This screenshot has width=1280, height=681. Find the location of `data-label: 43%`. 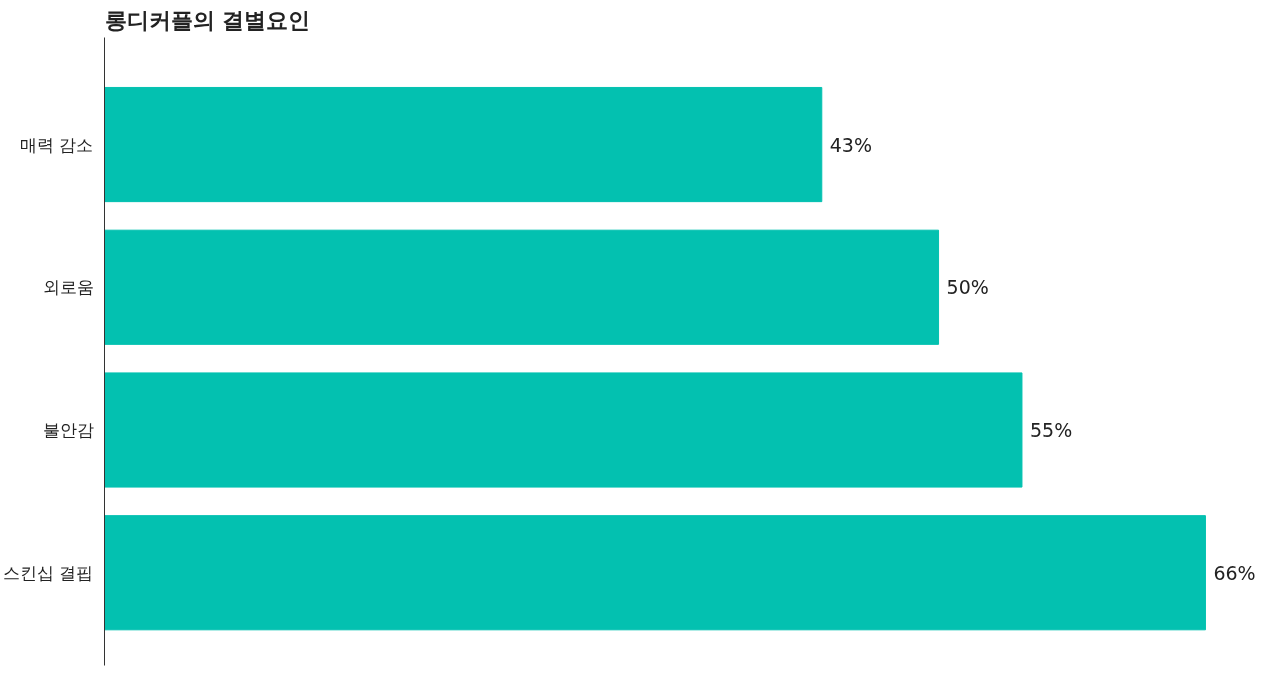

data-label: 43% is located at coordinates (851, 144).